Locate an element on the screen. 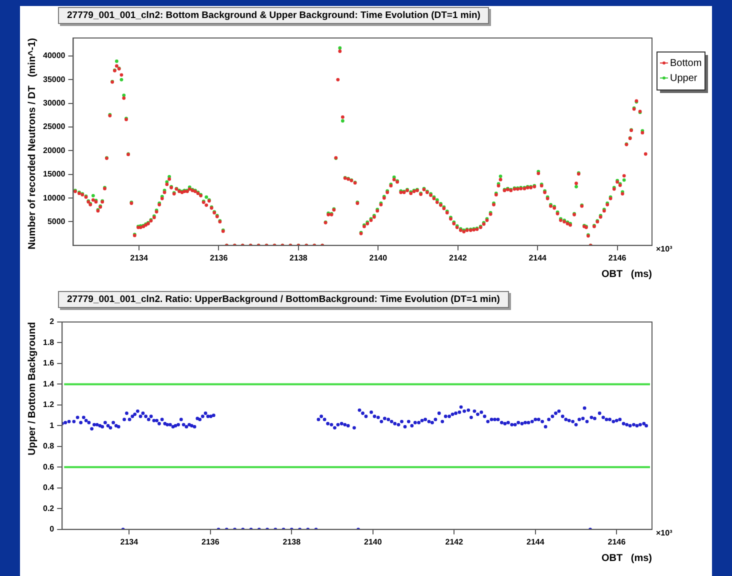 The width and height of the screenshot is (732, 576). y-tick-label: 1.6 is located at coordinates (48, 363).